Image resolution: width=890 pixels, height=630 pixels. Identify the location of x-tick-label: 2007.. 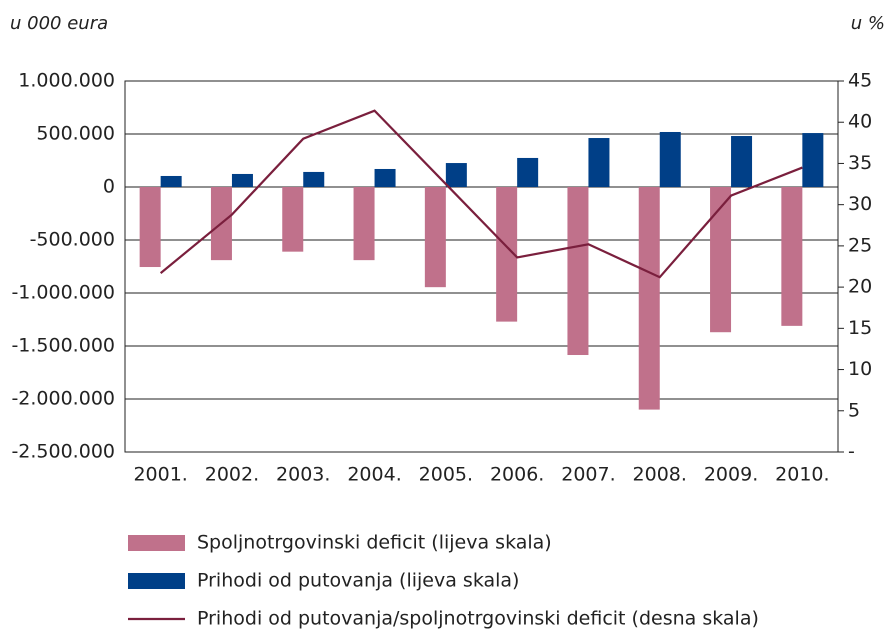
(588, 475).